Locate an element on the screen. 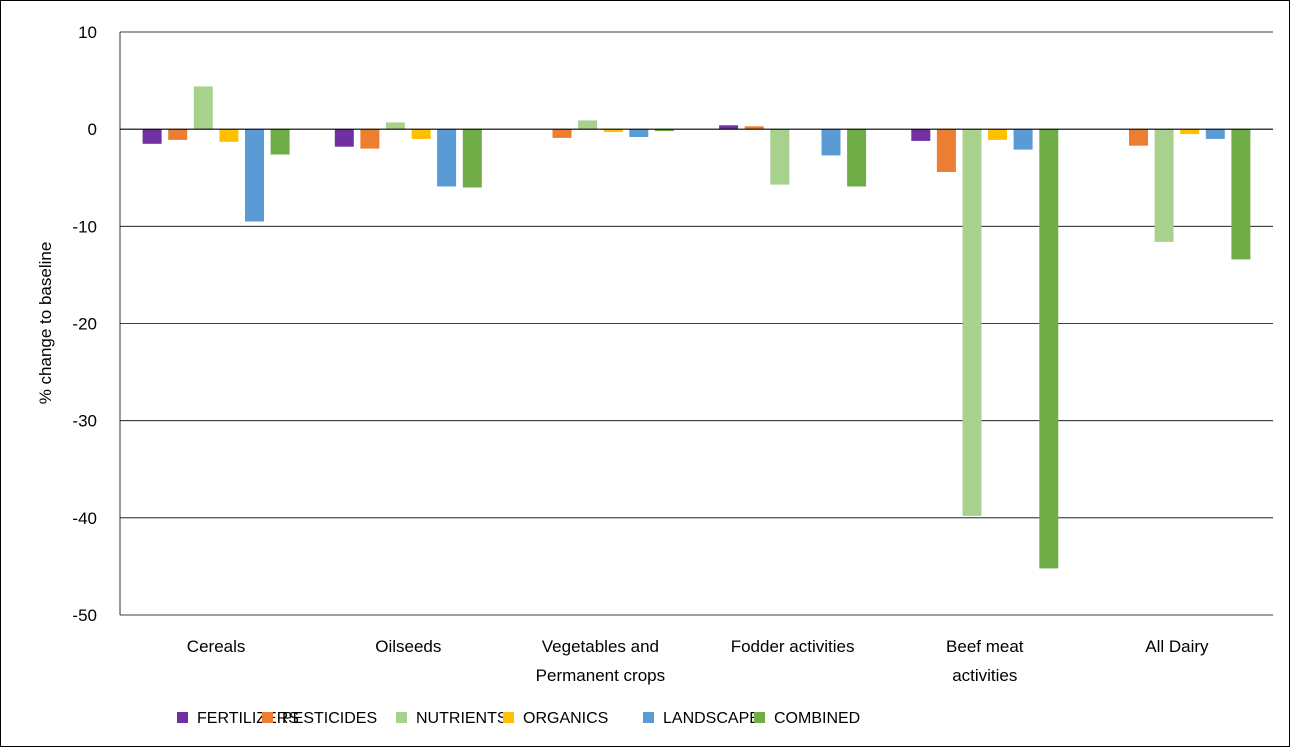  legend-swatch-pesticides is located at coordinates (267, 717).